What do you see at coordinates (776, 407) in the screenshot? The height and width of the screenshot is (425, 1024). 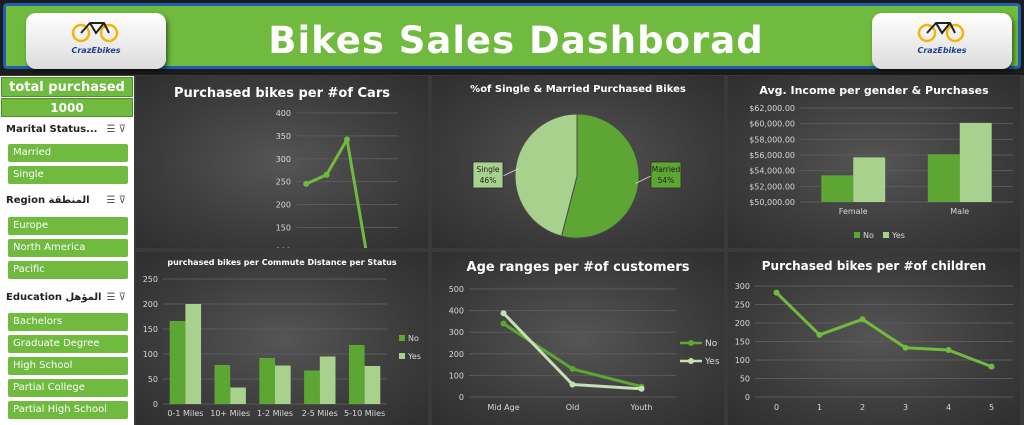 I see `x-tick-label: 0` at bounding box center [776, 407].